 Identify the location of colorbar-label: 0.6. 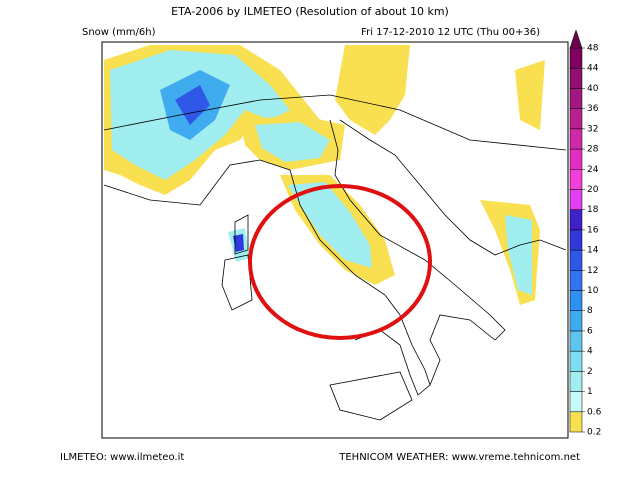
(594, 412).